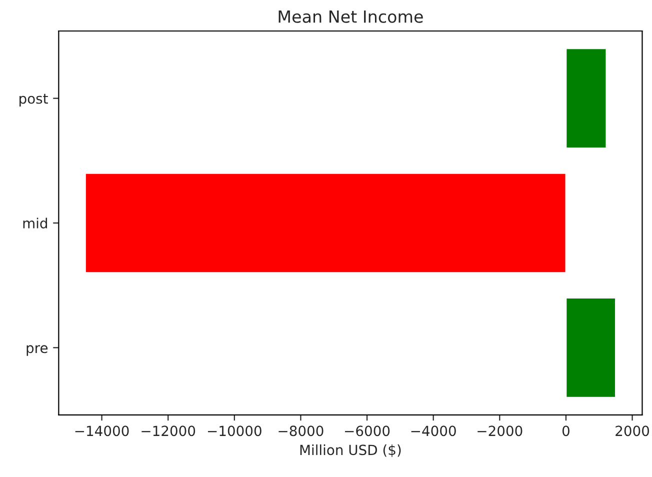  Describe the element at coordinates (235, 431) in the screenshot. I see `x-tick-label: −10000` at that location.